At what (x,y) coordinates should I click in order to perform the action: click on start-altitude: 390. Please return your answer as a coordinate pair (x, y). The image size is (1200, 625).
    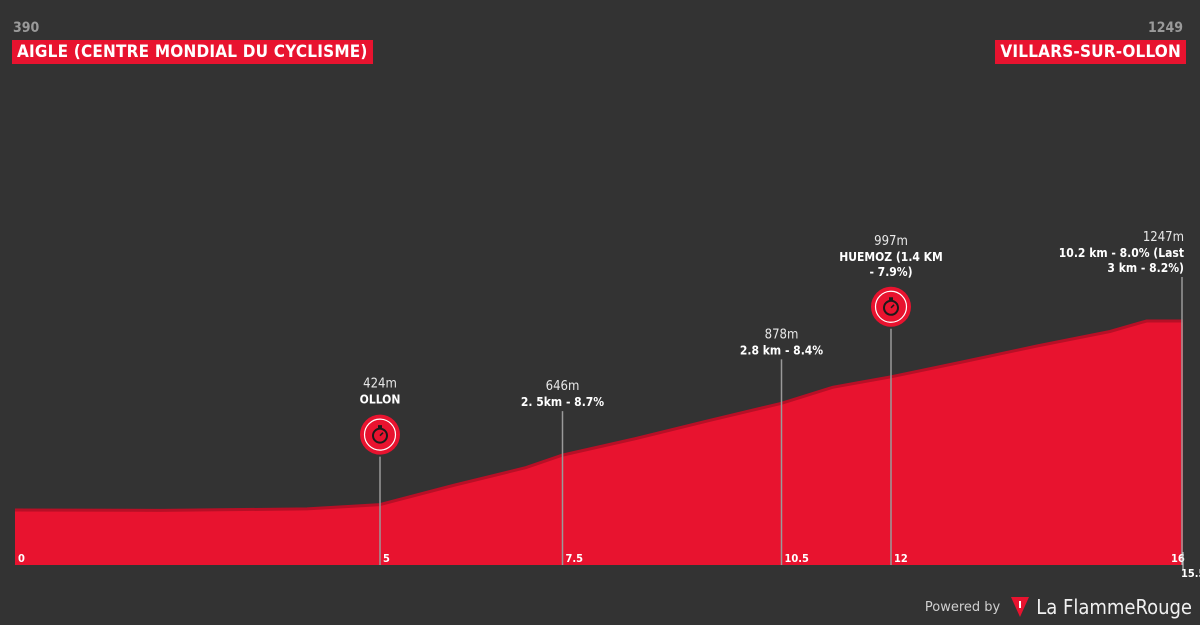
    Looking at the image, I should click on (26, 28).